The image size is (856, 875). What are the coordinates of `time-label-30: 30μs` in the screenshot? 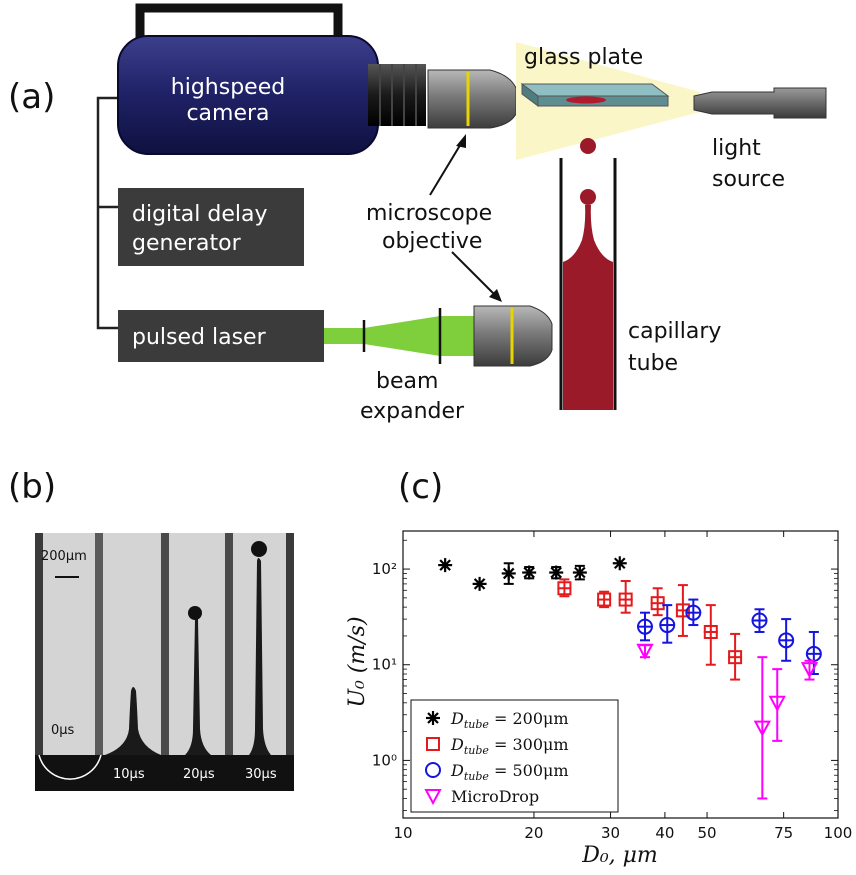 It's located at (261, 774).